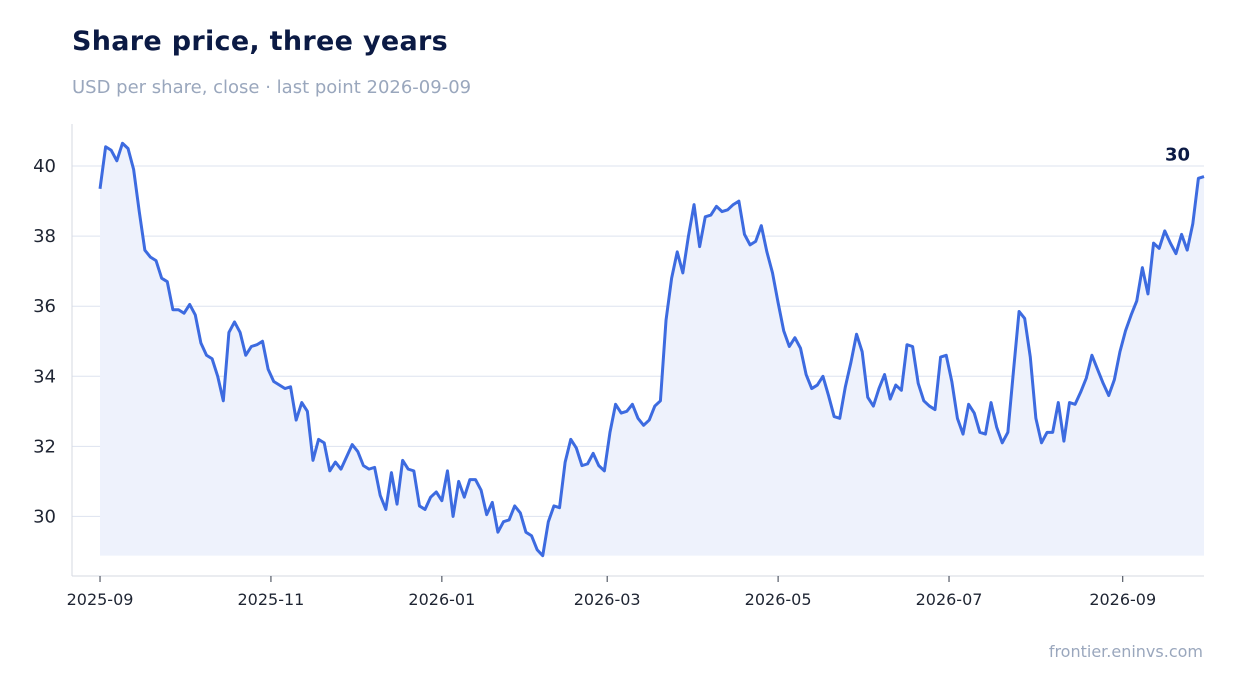  What do you see at coordinates (1122, 599) in the screenshot?
I see `x-tick-label: 2026-09` at bounding box center [1122, 599].